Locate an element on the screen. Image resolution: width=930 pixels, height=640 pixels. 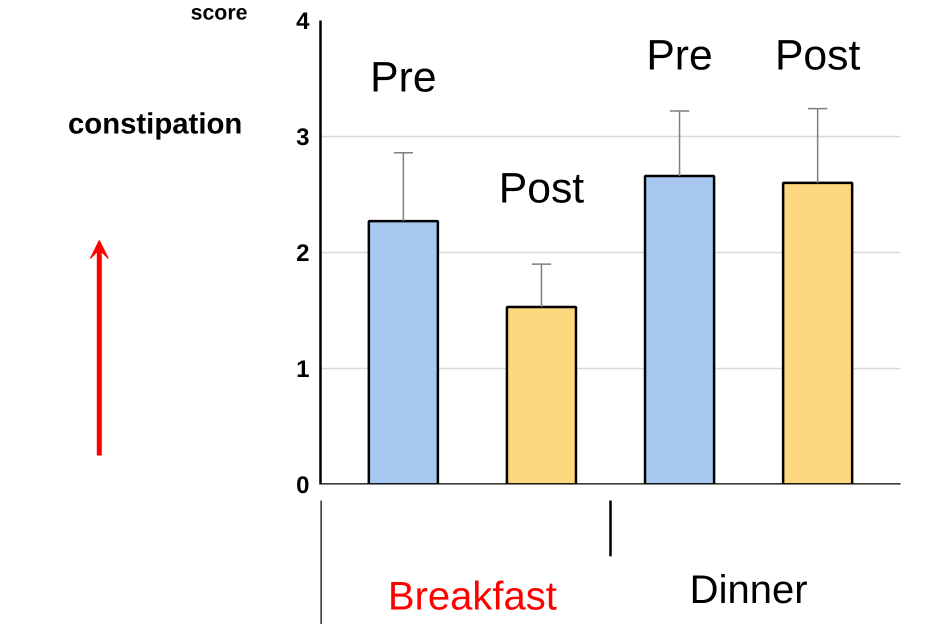
y-axis-title: constipation is located at coordinates (155, 124).